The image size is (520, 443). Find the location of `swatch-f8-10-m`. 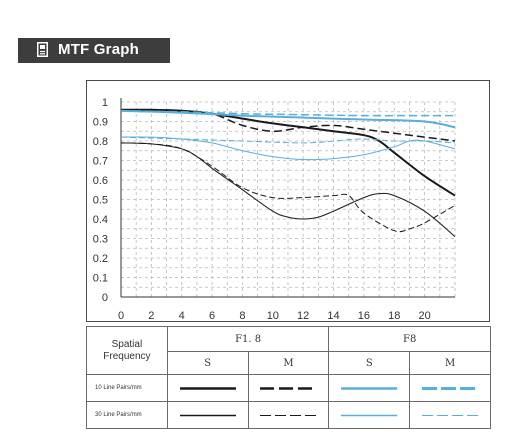

swatch-f8-10-m is located at coordinates (450, 388).